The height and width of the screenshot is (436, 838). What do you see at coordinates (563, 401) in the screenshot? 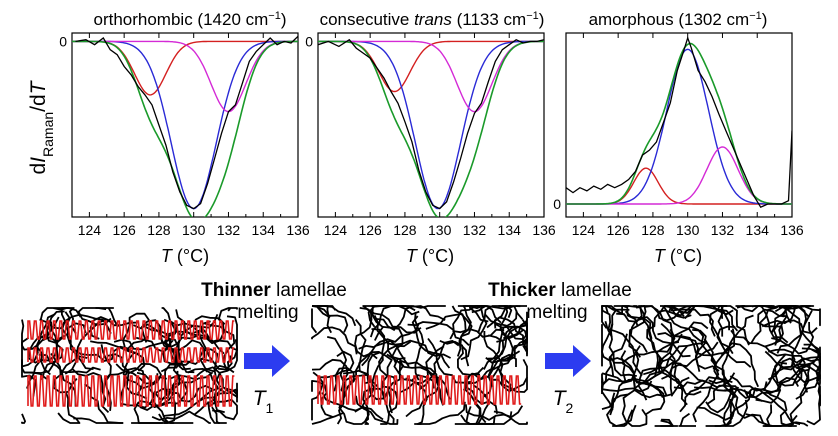
I see `t2-label: T2` at bounding box center [563, 401].